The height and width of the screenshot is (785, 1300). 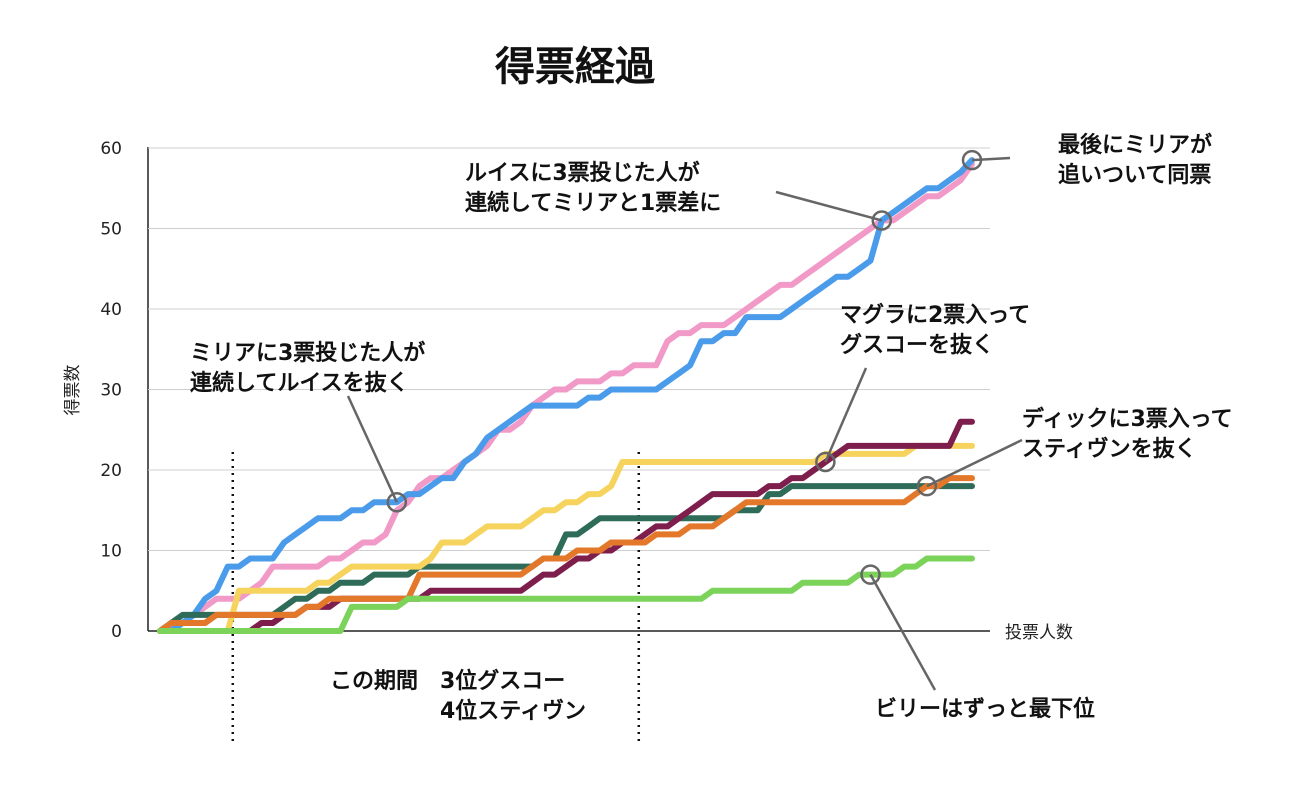 I want to click on y-tick-label: 0, so click(x=116, y=632).